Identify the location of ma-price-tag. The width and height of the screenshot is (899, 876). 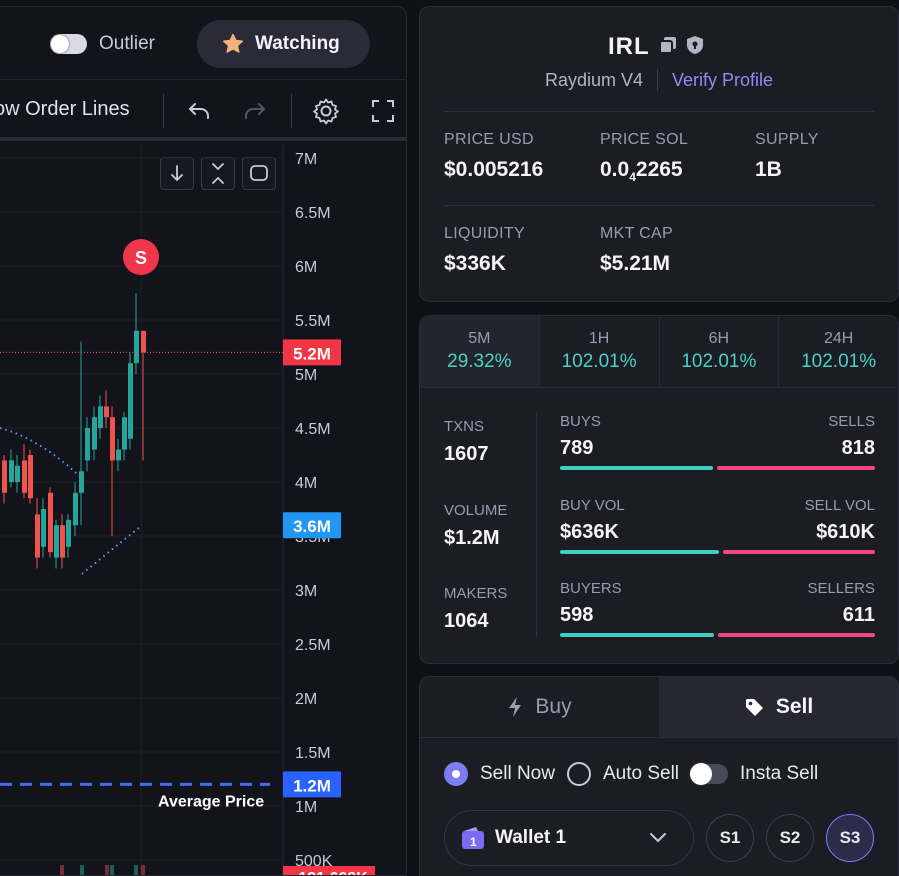
(312, 525).